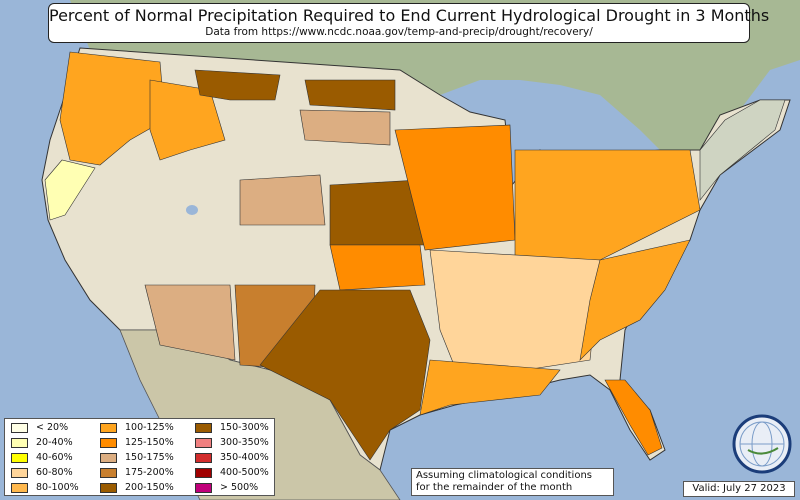 Image resolution: width=800 pixels, height=500 pixels. Describe the element at coordinates (244, 472) in the screenshot. I see `legend-label: 400-500%` at that location.